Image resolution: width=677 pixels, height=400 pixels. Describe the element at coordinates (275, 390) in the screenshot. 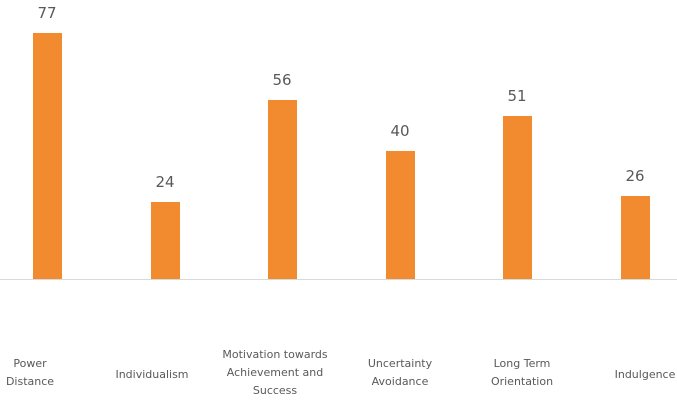

I see `label-line: Success` at that location.